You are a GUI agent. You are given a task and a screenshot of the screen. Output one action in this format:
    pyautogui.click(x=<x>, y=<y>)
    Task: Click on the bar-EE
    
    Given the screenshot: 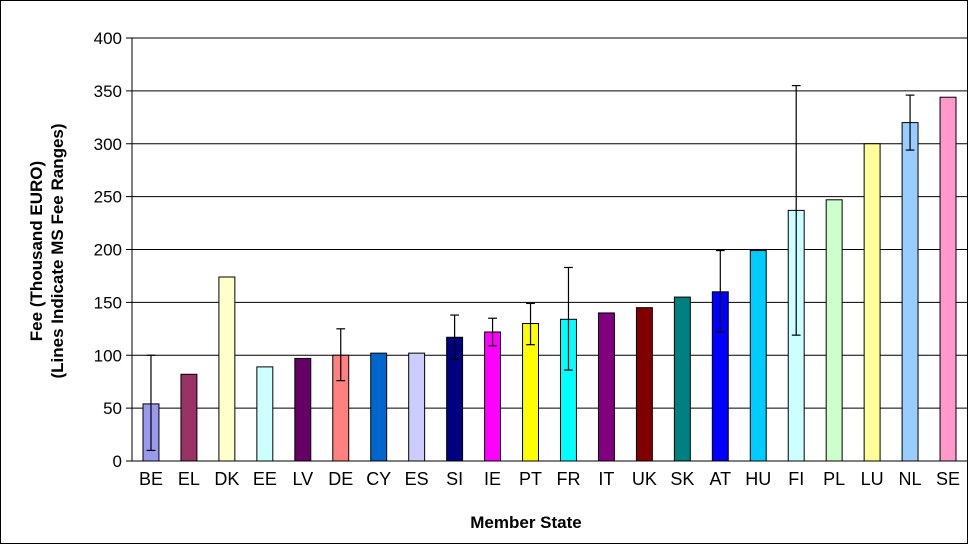 What is the action you would take?
    pyautogui.click(x=265, y=414)
    